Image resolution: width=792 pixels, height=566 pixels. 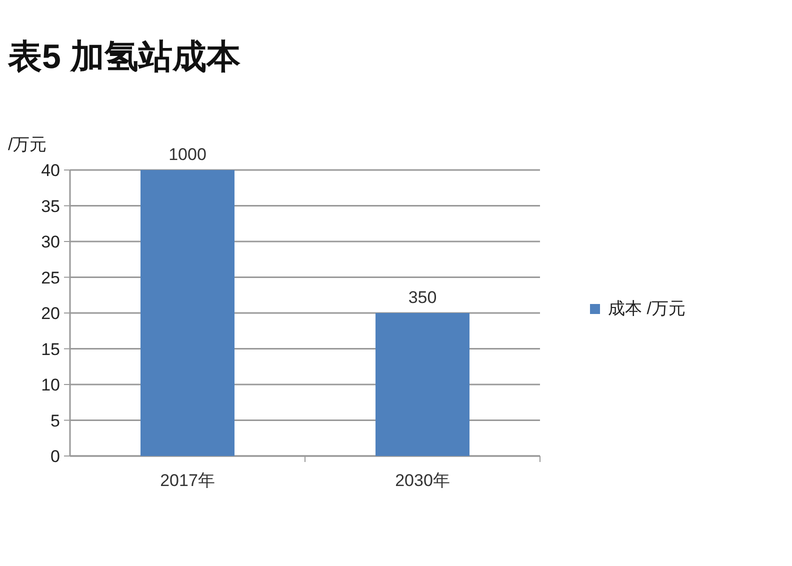 I want to click on y-tick-label: 40, so click(x=50, y=170).